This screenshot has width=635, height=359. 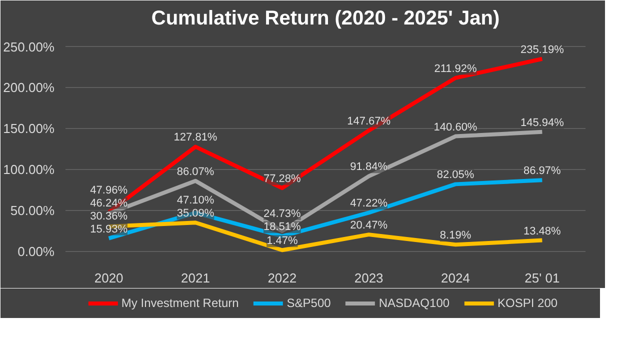 I want to click on legend-label: S&P500, so click(x=308, y=303).